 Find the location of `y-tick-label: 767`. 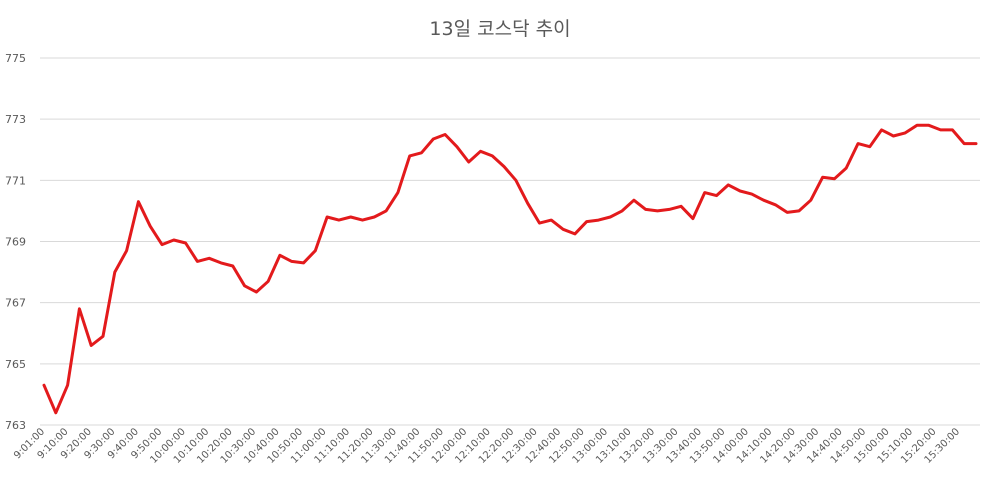

y-tick-label: 767 is located at coordinates (15, 303).